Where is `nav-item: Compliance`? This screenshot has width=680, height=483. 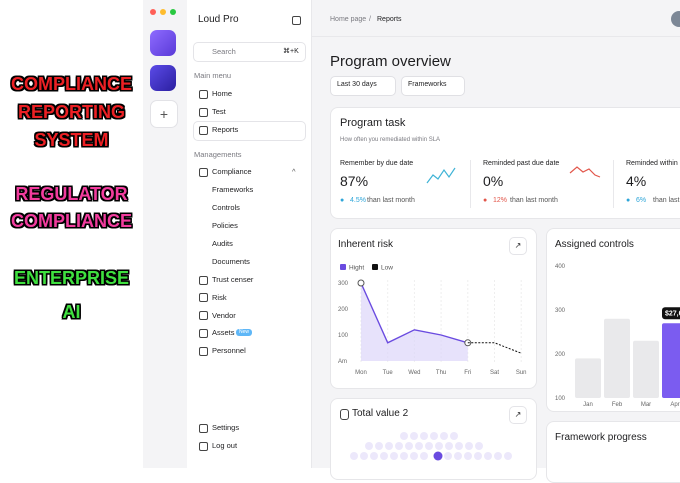
nav-item: Compliance is located at coordinates (232, 171).